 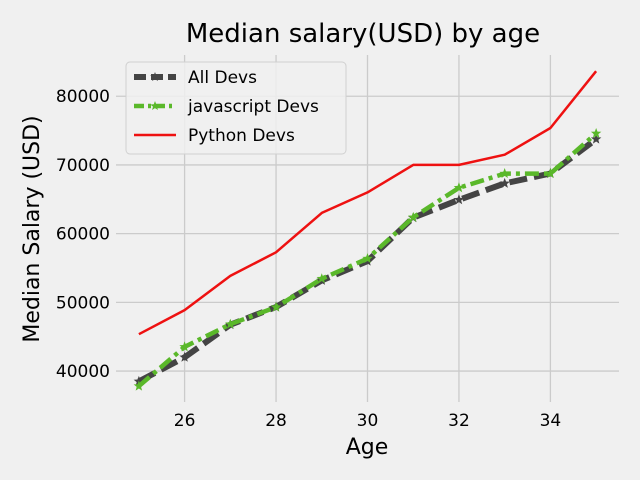 What do you see at coordinates (222, 78) in the screenshot?
I see `legend-label: All Devs` at bounding box center [222, 78].